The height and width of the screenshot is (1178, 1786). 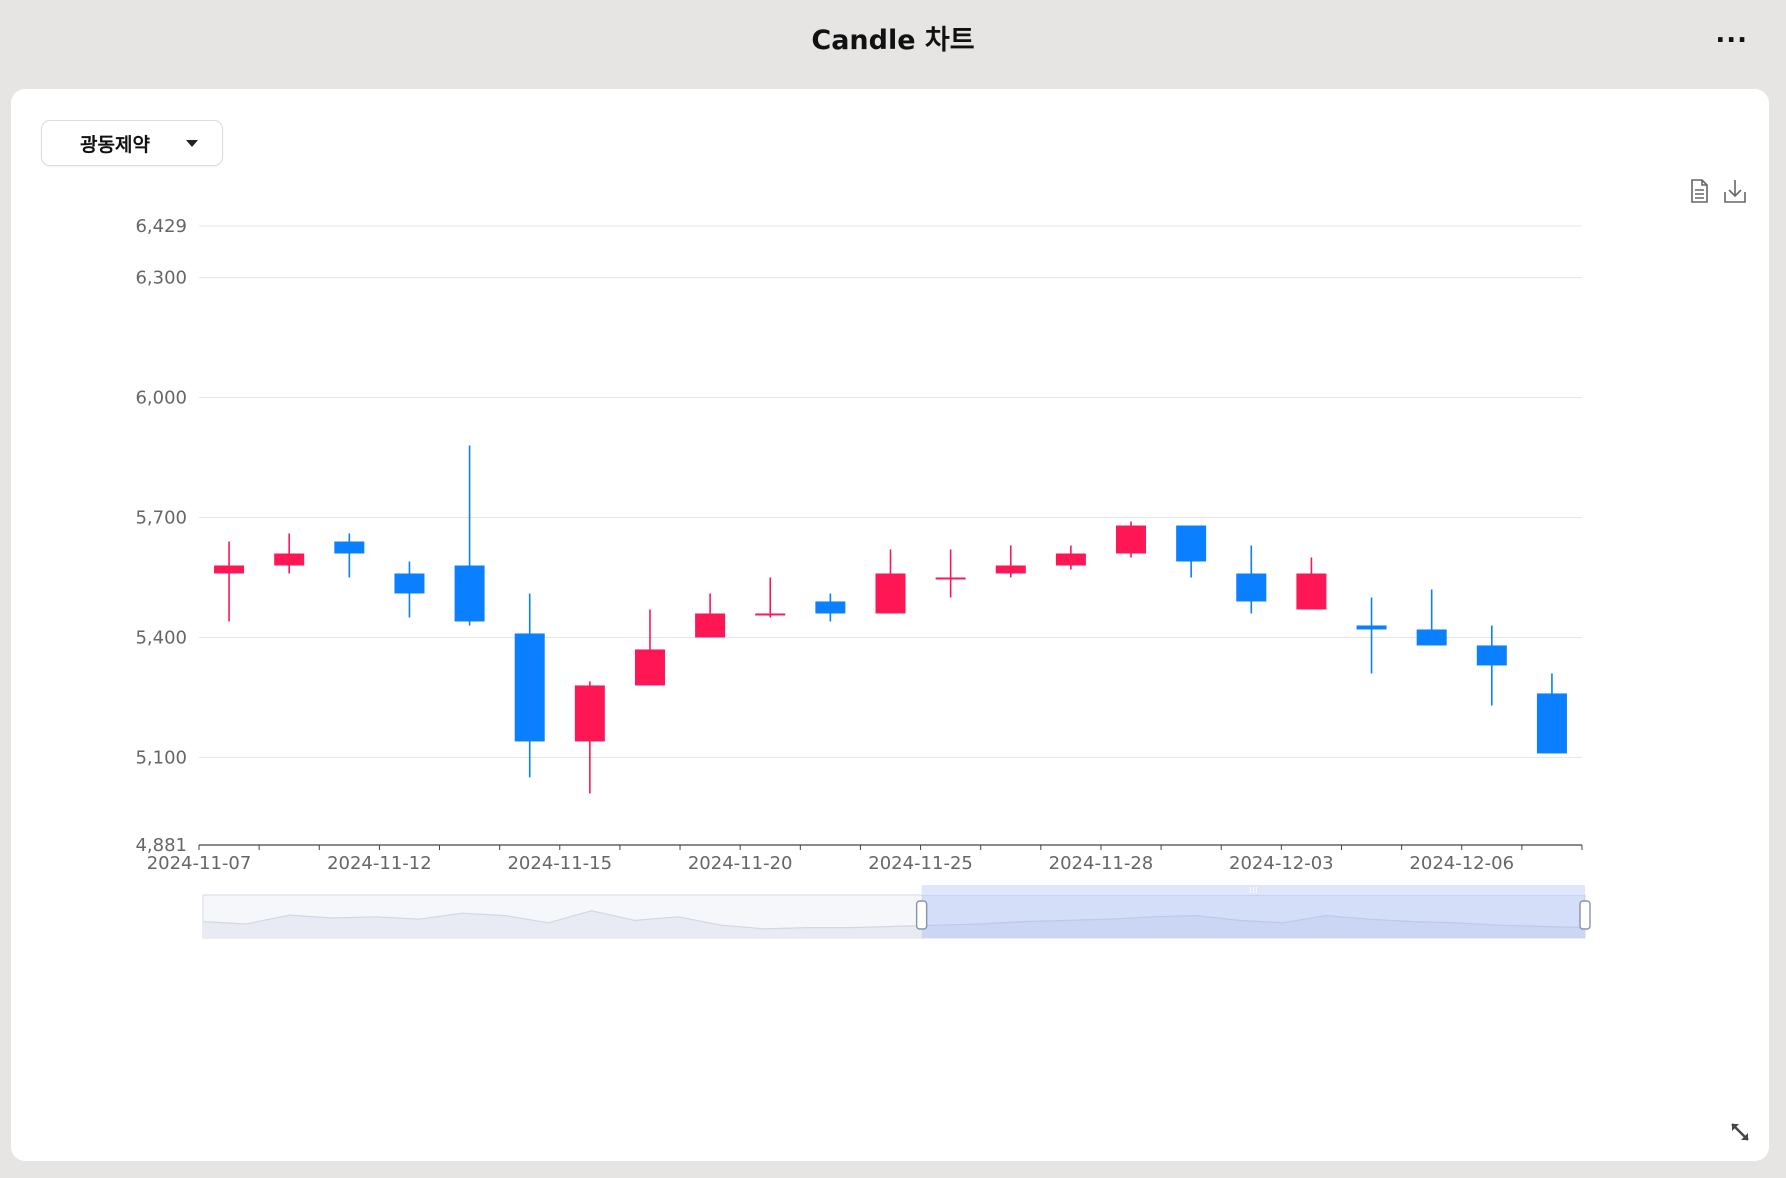 I want to click on y-tick-label: 6,000, so click(x=161, y=398).